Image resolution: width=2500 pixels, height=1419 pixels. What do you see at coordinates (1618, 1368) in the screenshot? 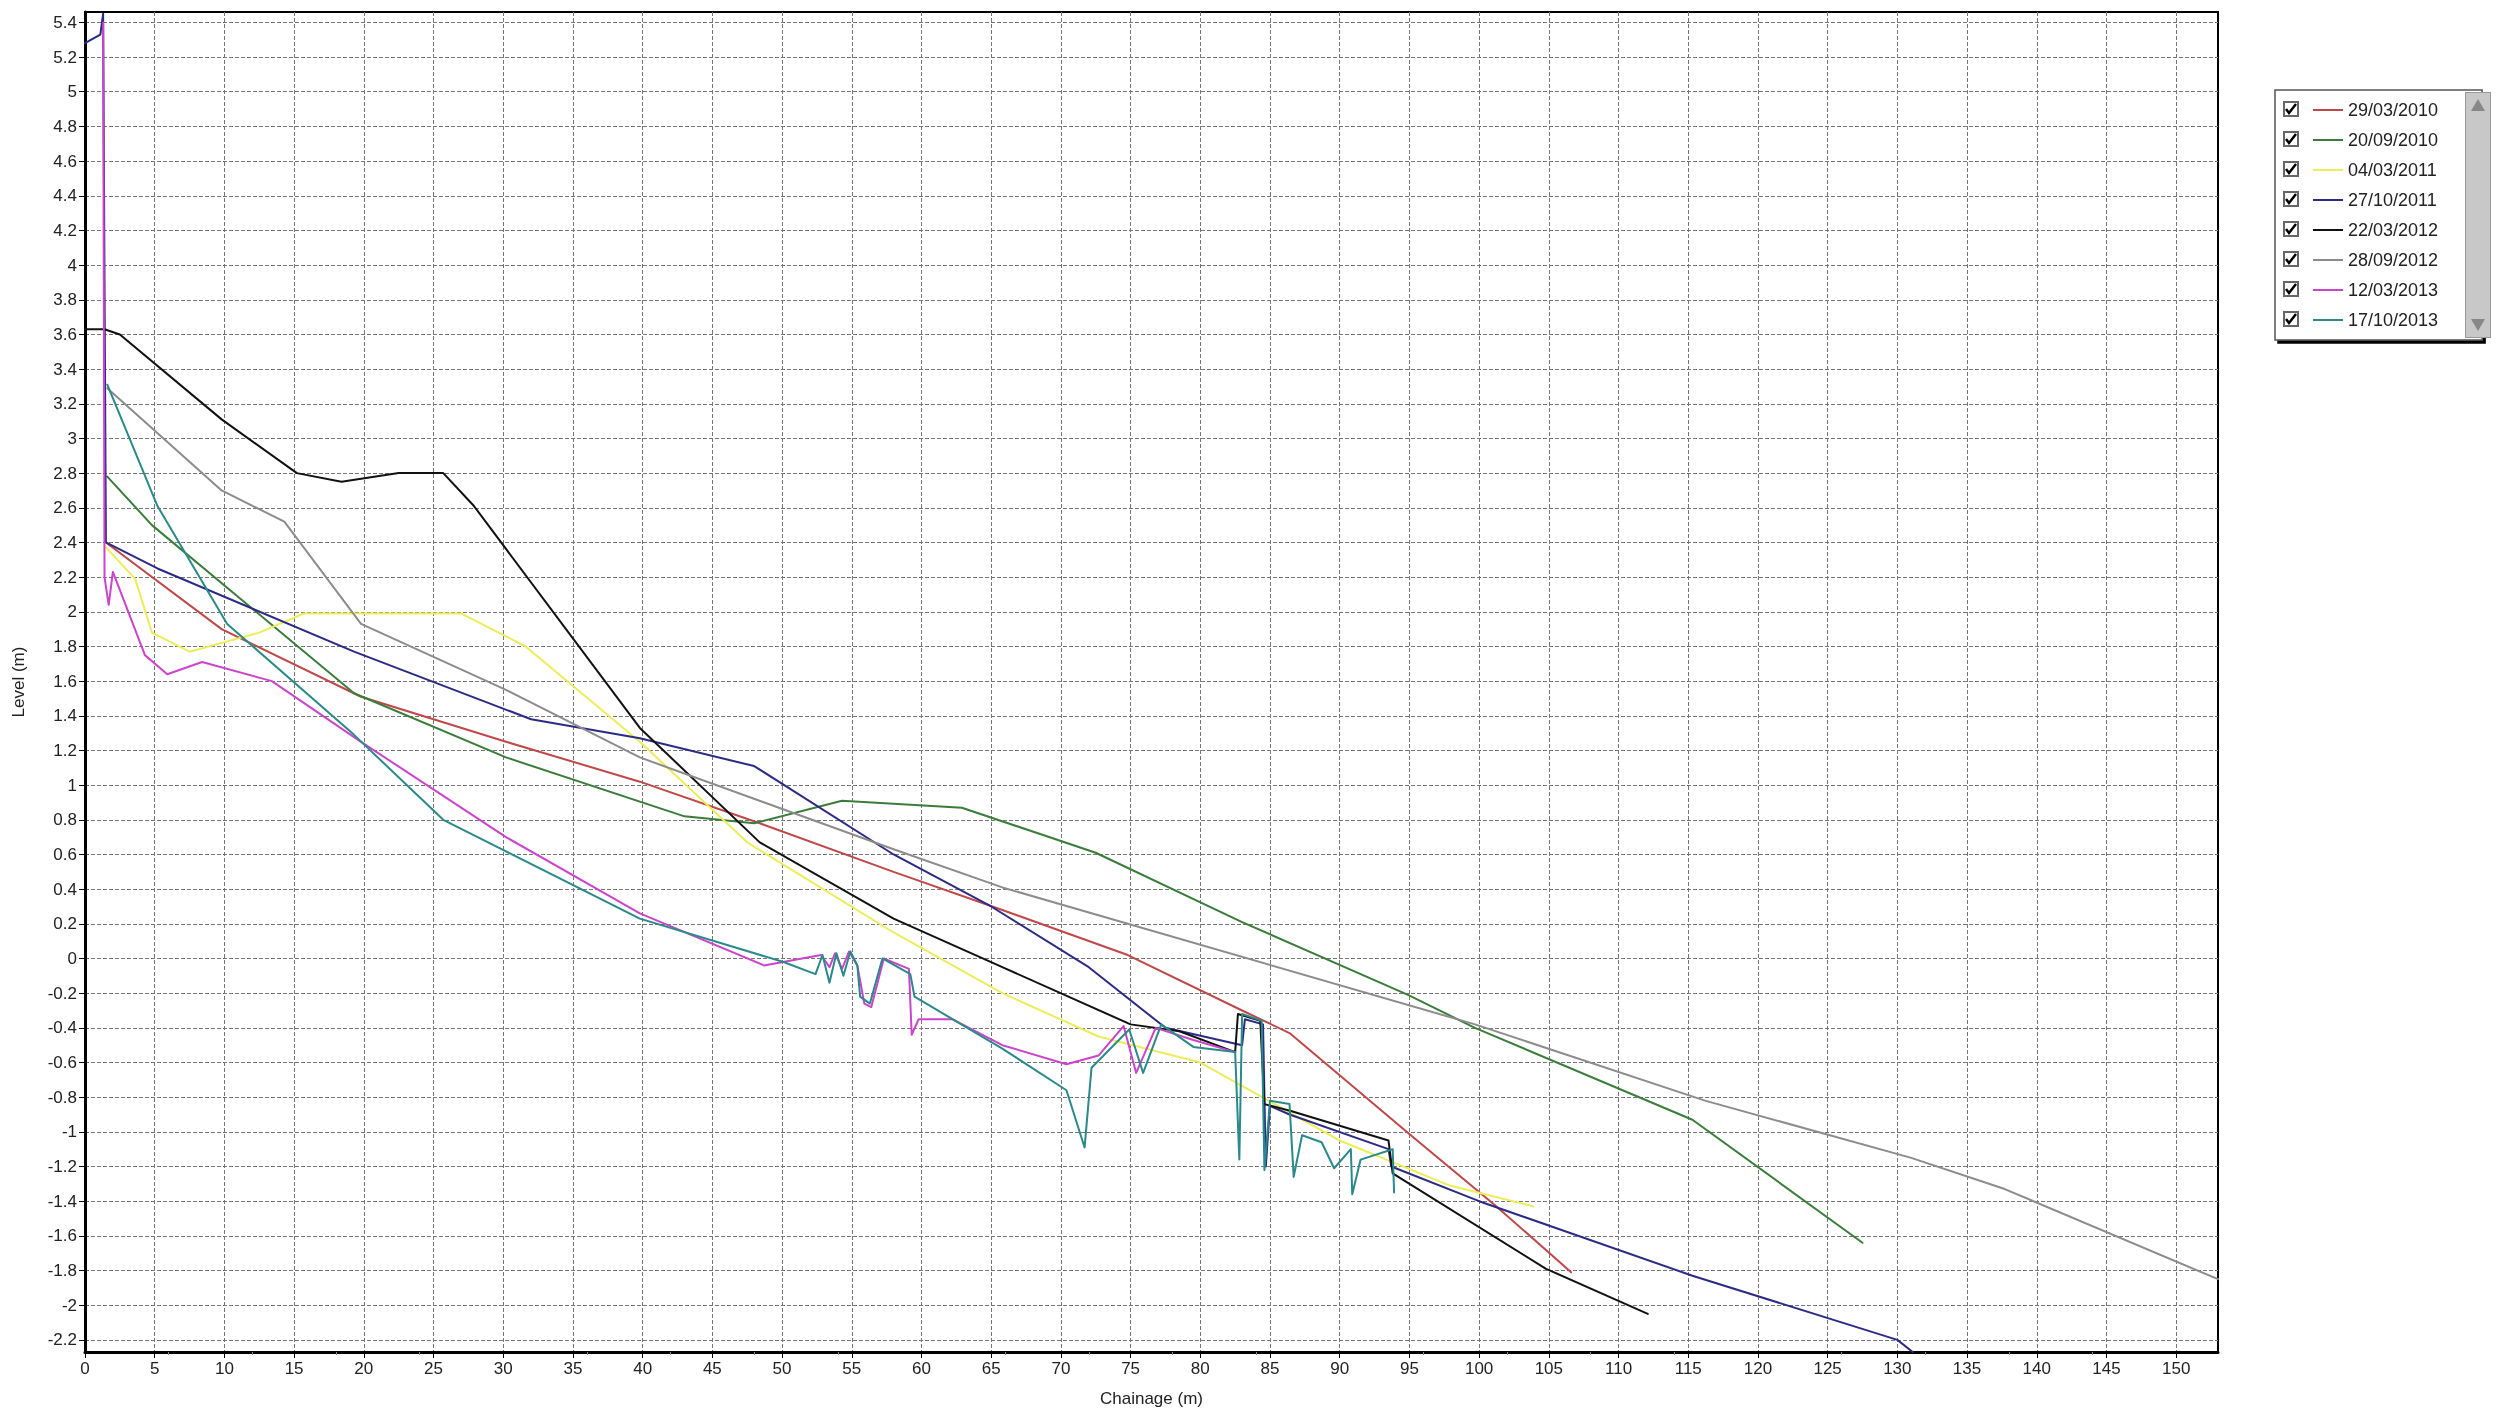
I see `x-tick-label: 110` at bounding box center [1618, 1368].